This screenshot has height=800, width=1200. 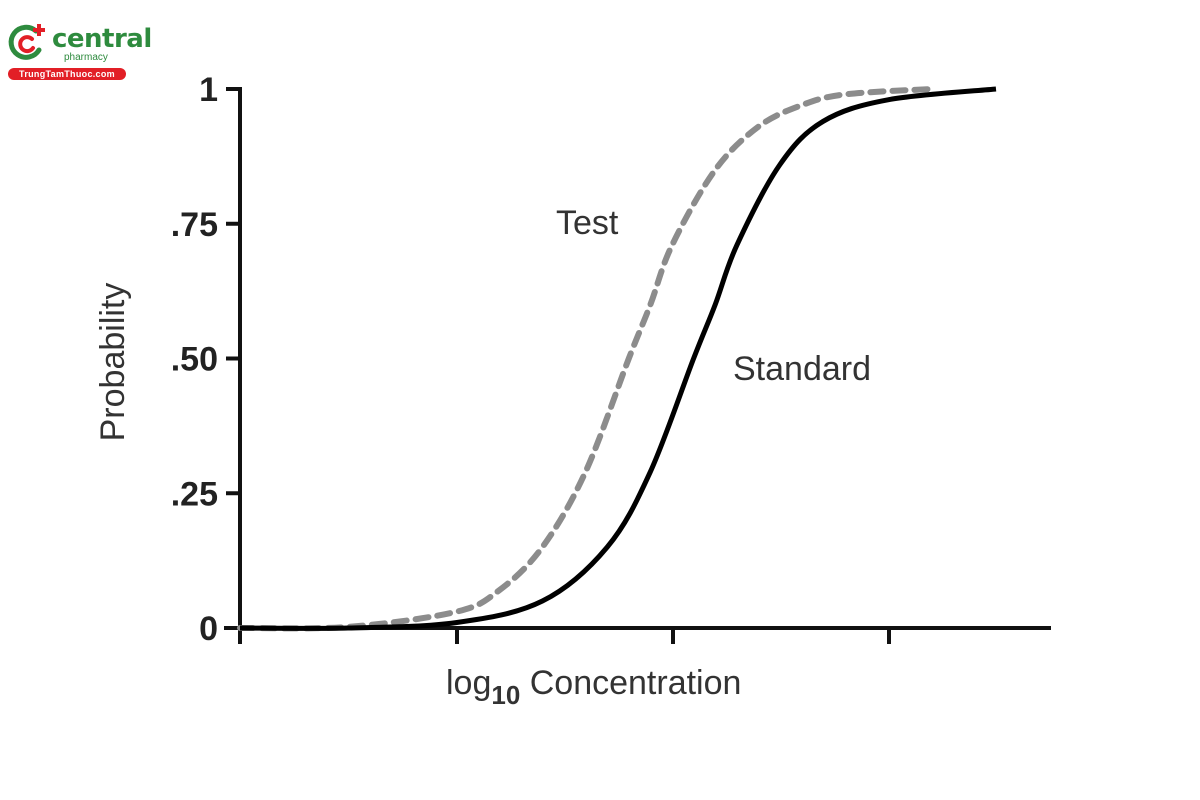 What do you see at coordinates (194, 360) in the screenshot?
I see `y-tick-label: .50` at bounding box center [194, 360].